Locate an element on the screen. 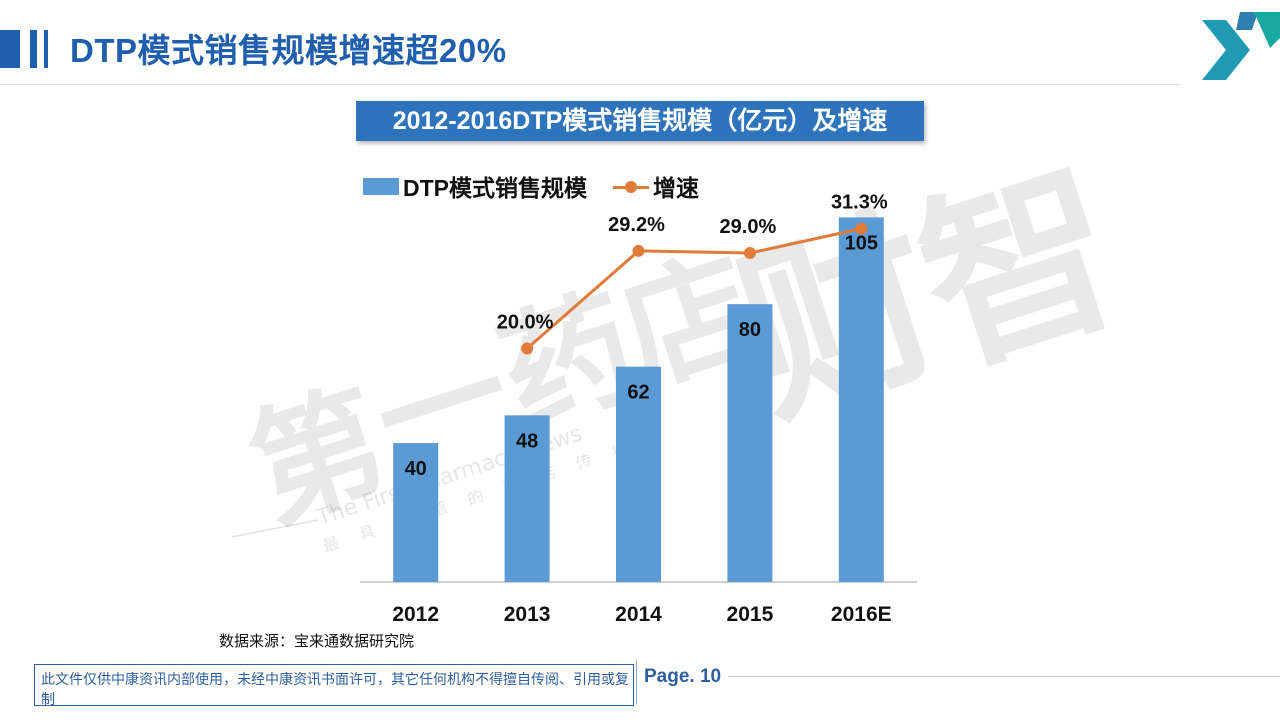 The height and width of the screenshot is (720, 1280). growth-value-label: 31.3% is located at coordinates (859, 203).